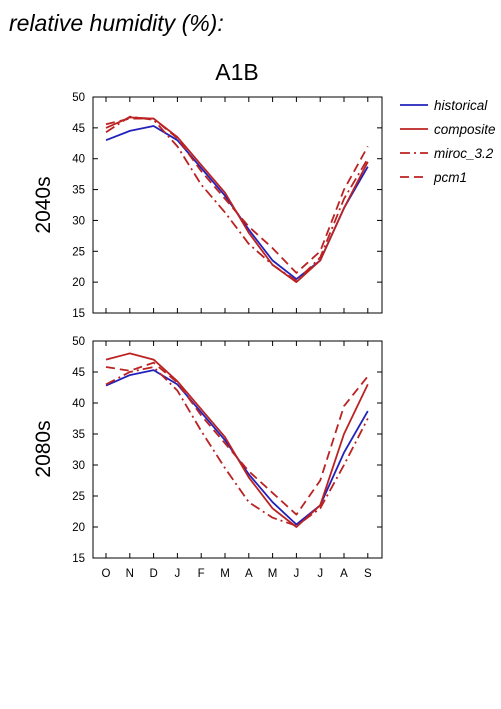 This screenshot has width=501, height=709. What do you see at coordinates (43, 204) in the screenshot?
I see `panel-label: 2040s` at bounding box center [43, 204].